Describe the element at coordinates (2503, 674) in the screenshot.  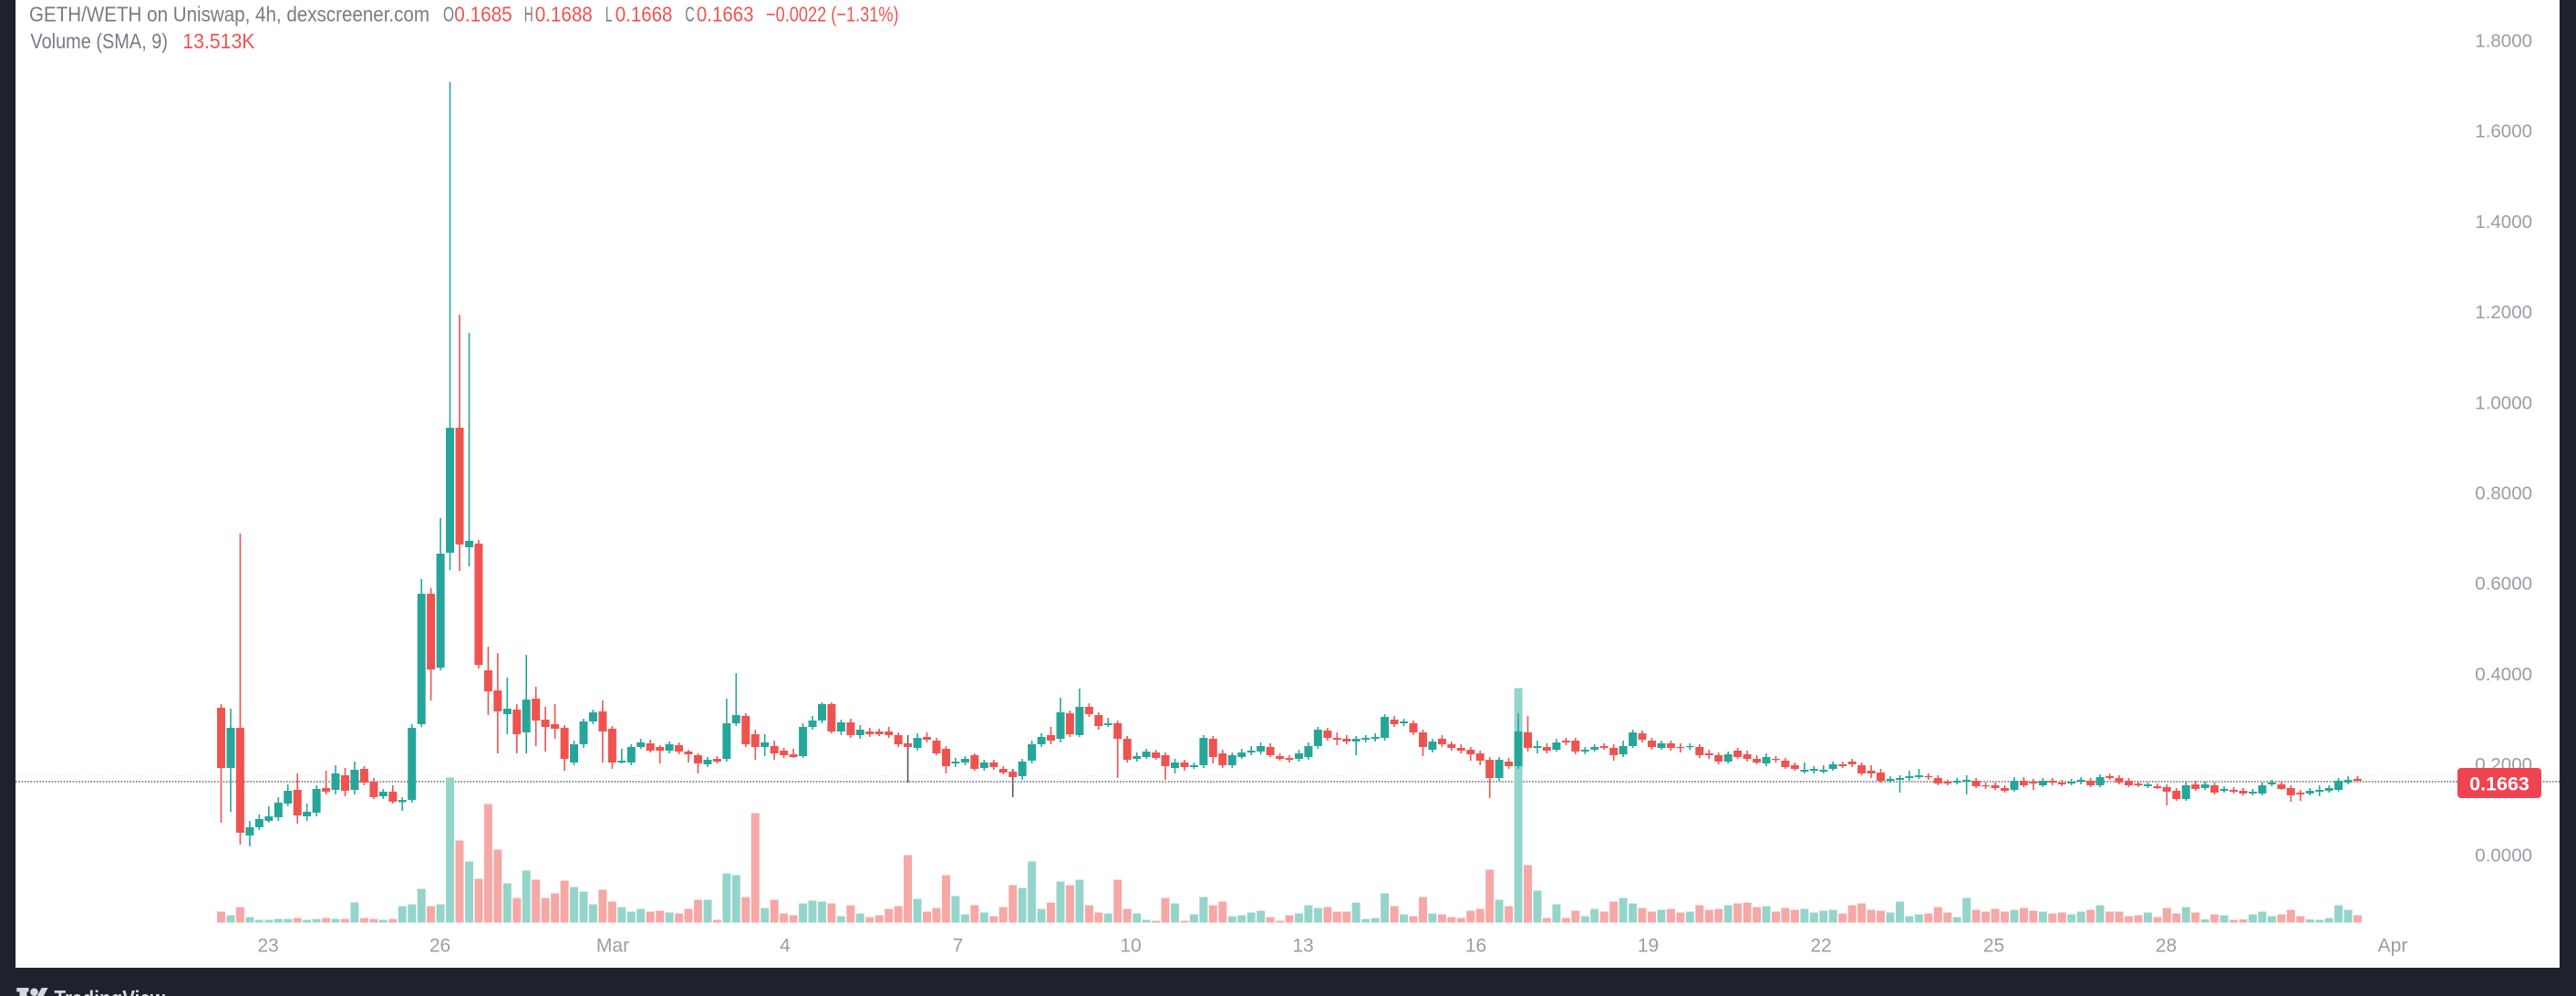
I see `svg-text: 0.4000` at that location.